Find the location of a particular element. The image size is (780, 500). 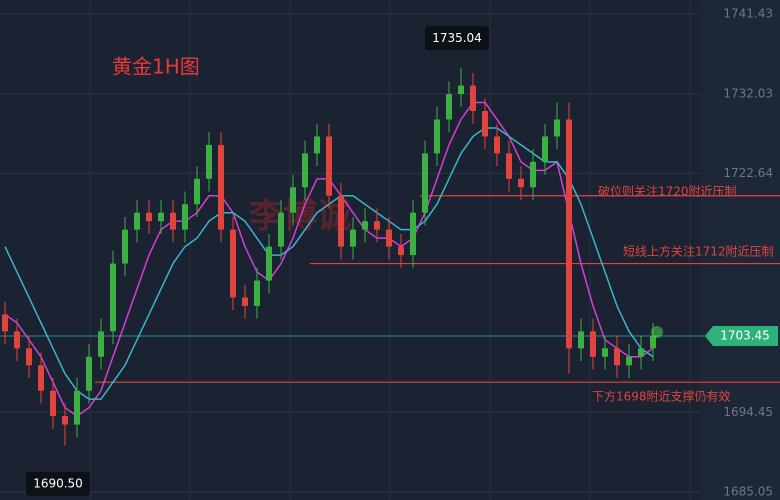

level-label: 下方1698附近支撑仍有效 is located at coordinates (661, 396).